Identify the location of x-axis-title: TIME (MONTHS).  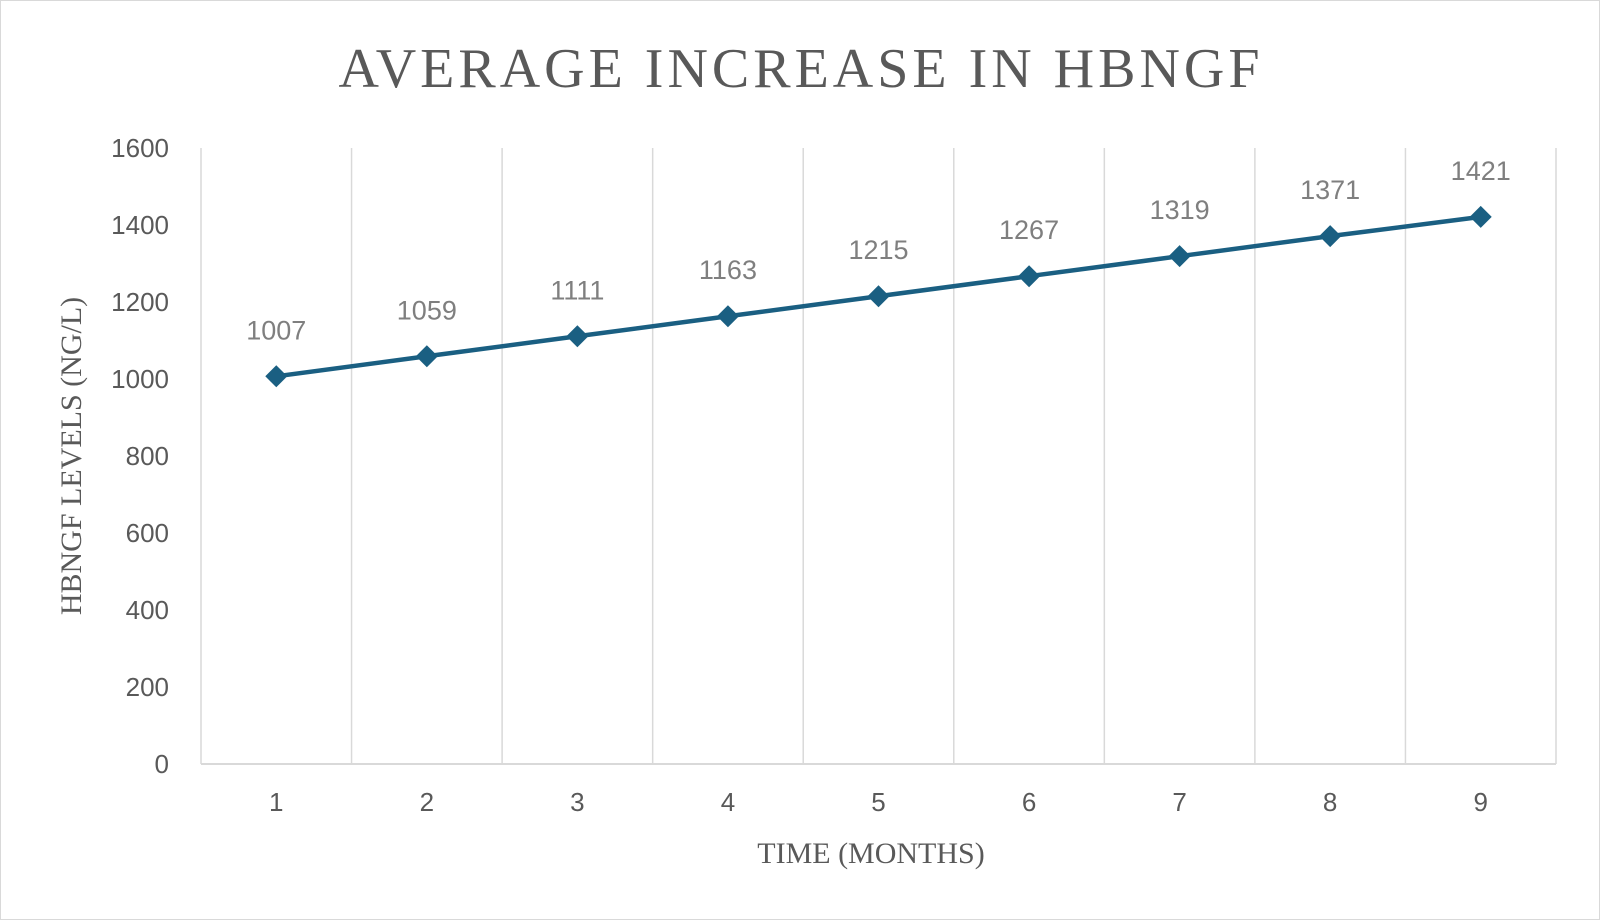
(870, 853).